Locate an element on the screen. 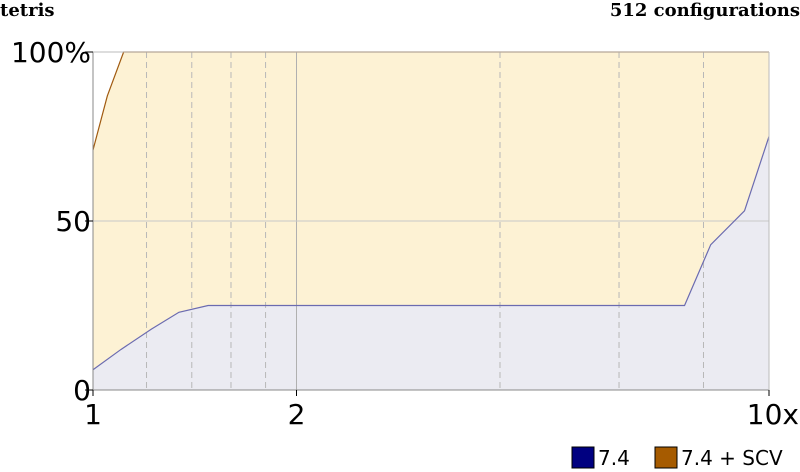  y-tick-label: 100% is located at coordinates (51, 52).